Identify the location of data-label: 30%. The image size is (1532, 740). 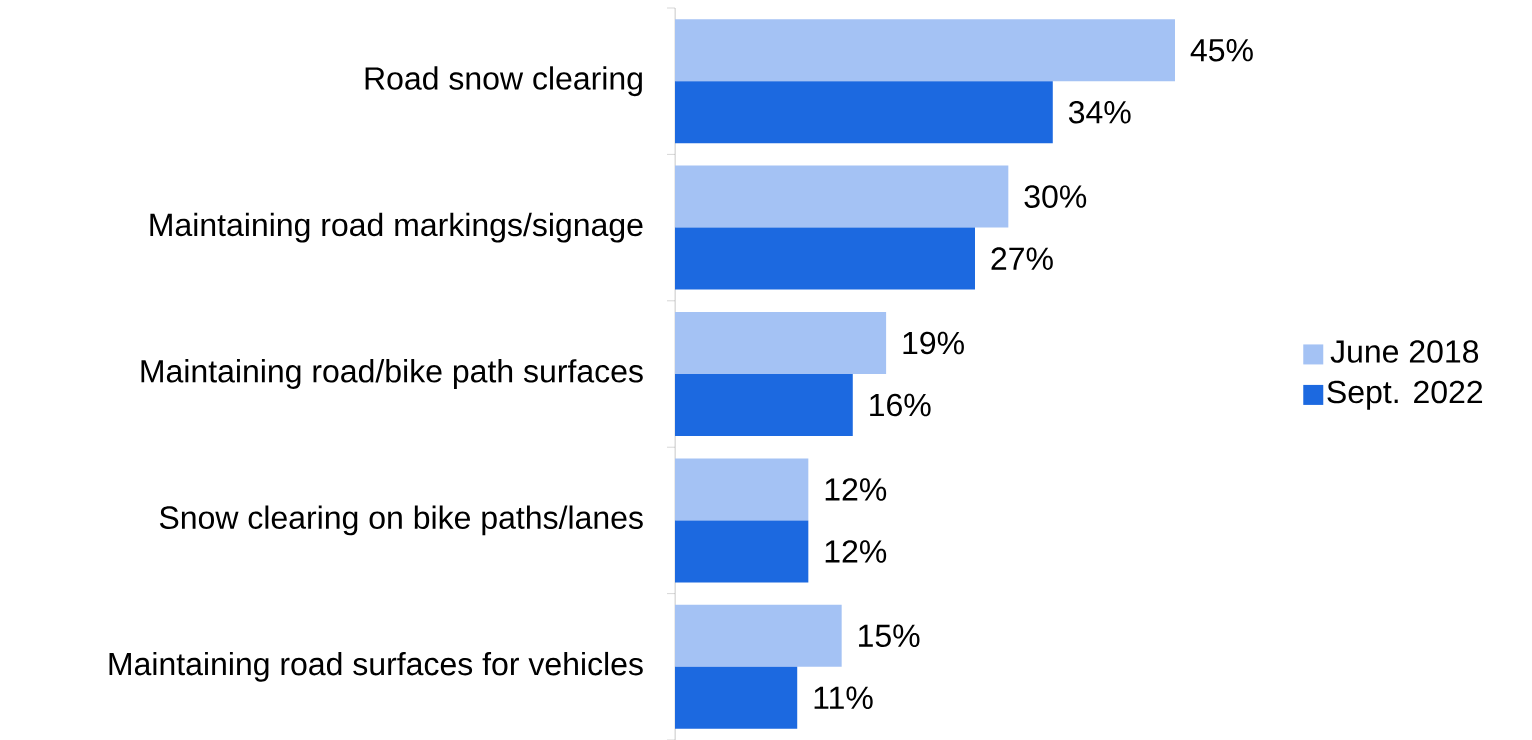
(1055, 196).